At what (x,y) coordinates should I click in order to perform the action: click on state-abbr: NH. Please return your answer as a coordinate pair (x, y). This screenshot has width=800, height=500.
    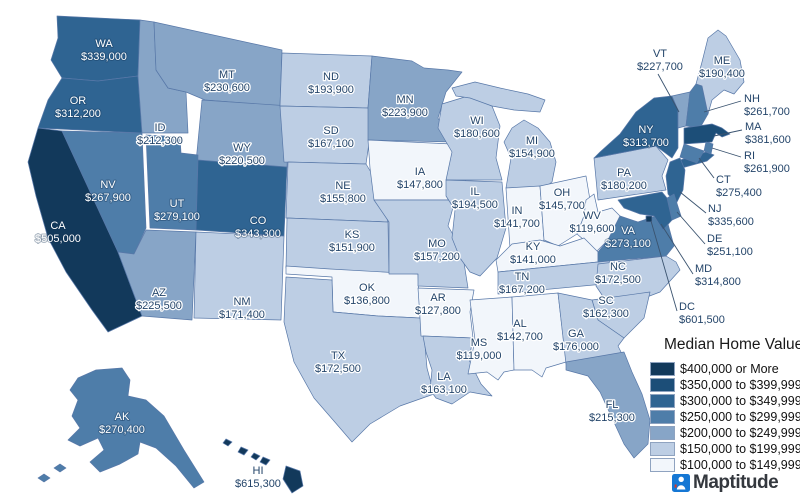
    Looking at the image, I should click on (752, 99).